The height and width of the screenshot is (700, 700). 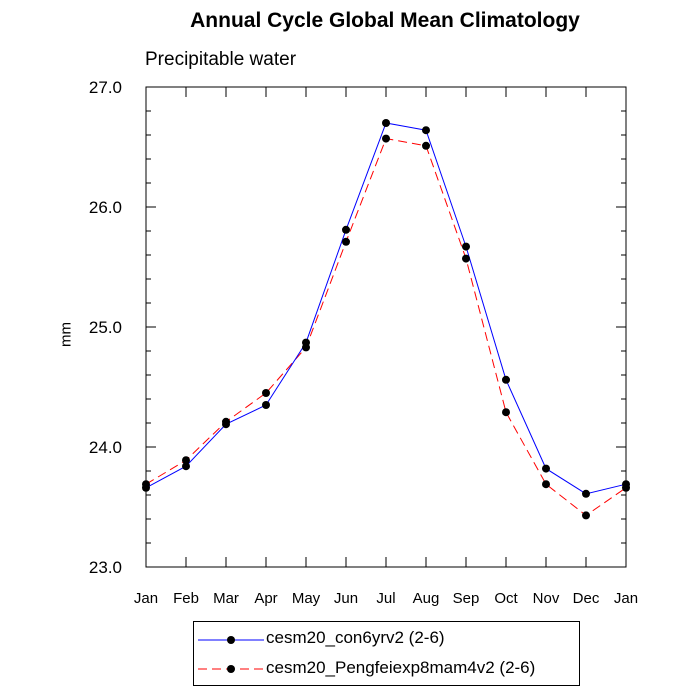 I want to click on x-tick-label: Aug, so click(x=426, y=598).